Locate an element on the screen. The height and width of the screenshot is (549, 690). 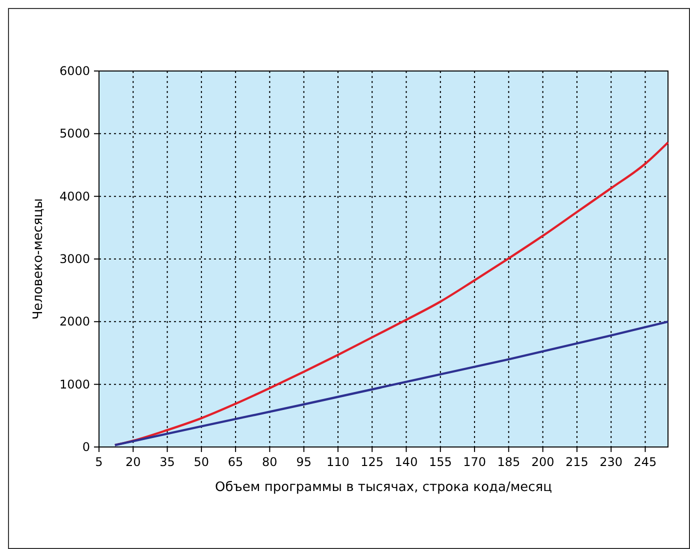
y-tick-label: 6000 is located at coordinates (74, 71).